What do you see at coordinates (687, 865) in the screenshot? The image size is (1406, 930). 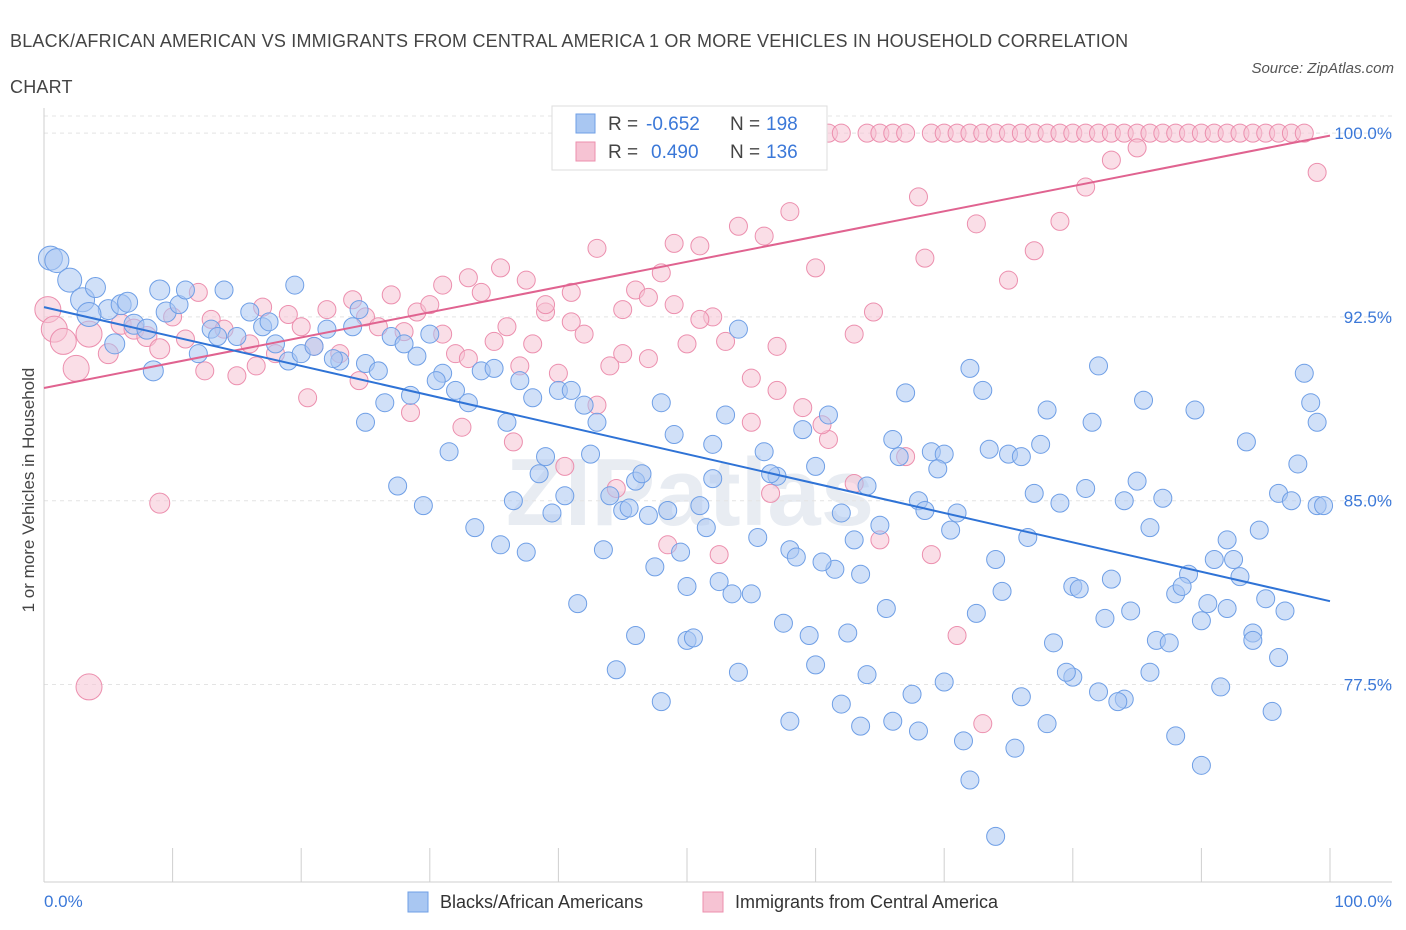 I see `x-tick-marks` at bounding box center [687, 865].